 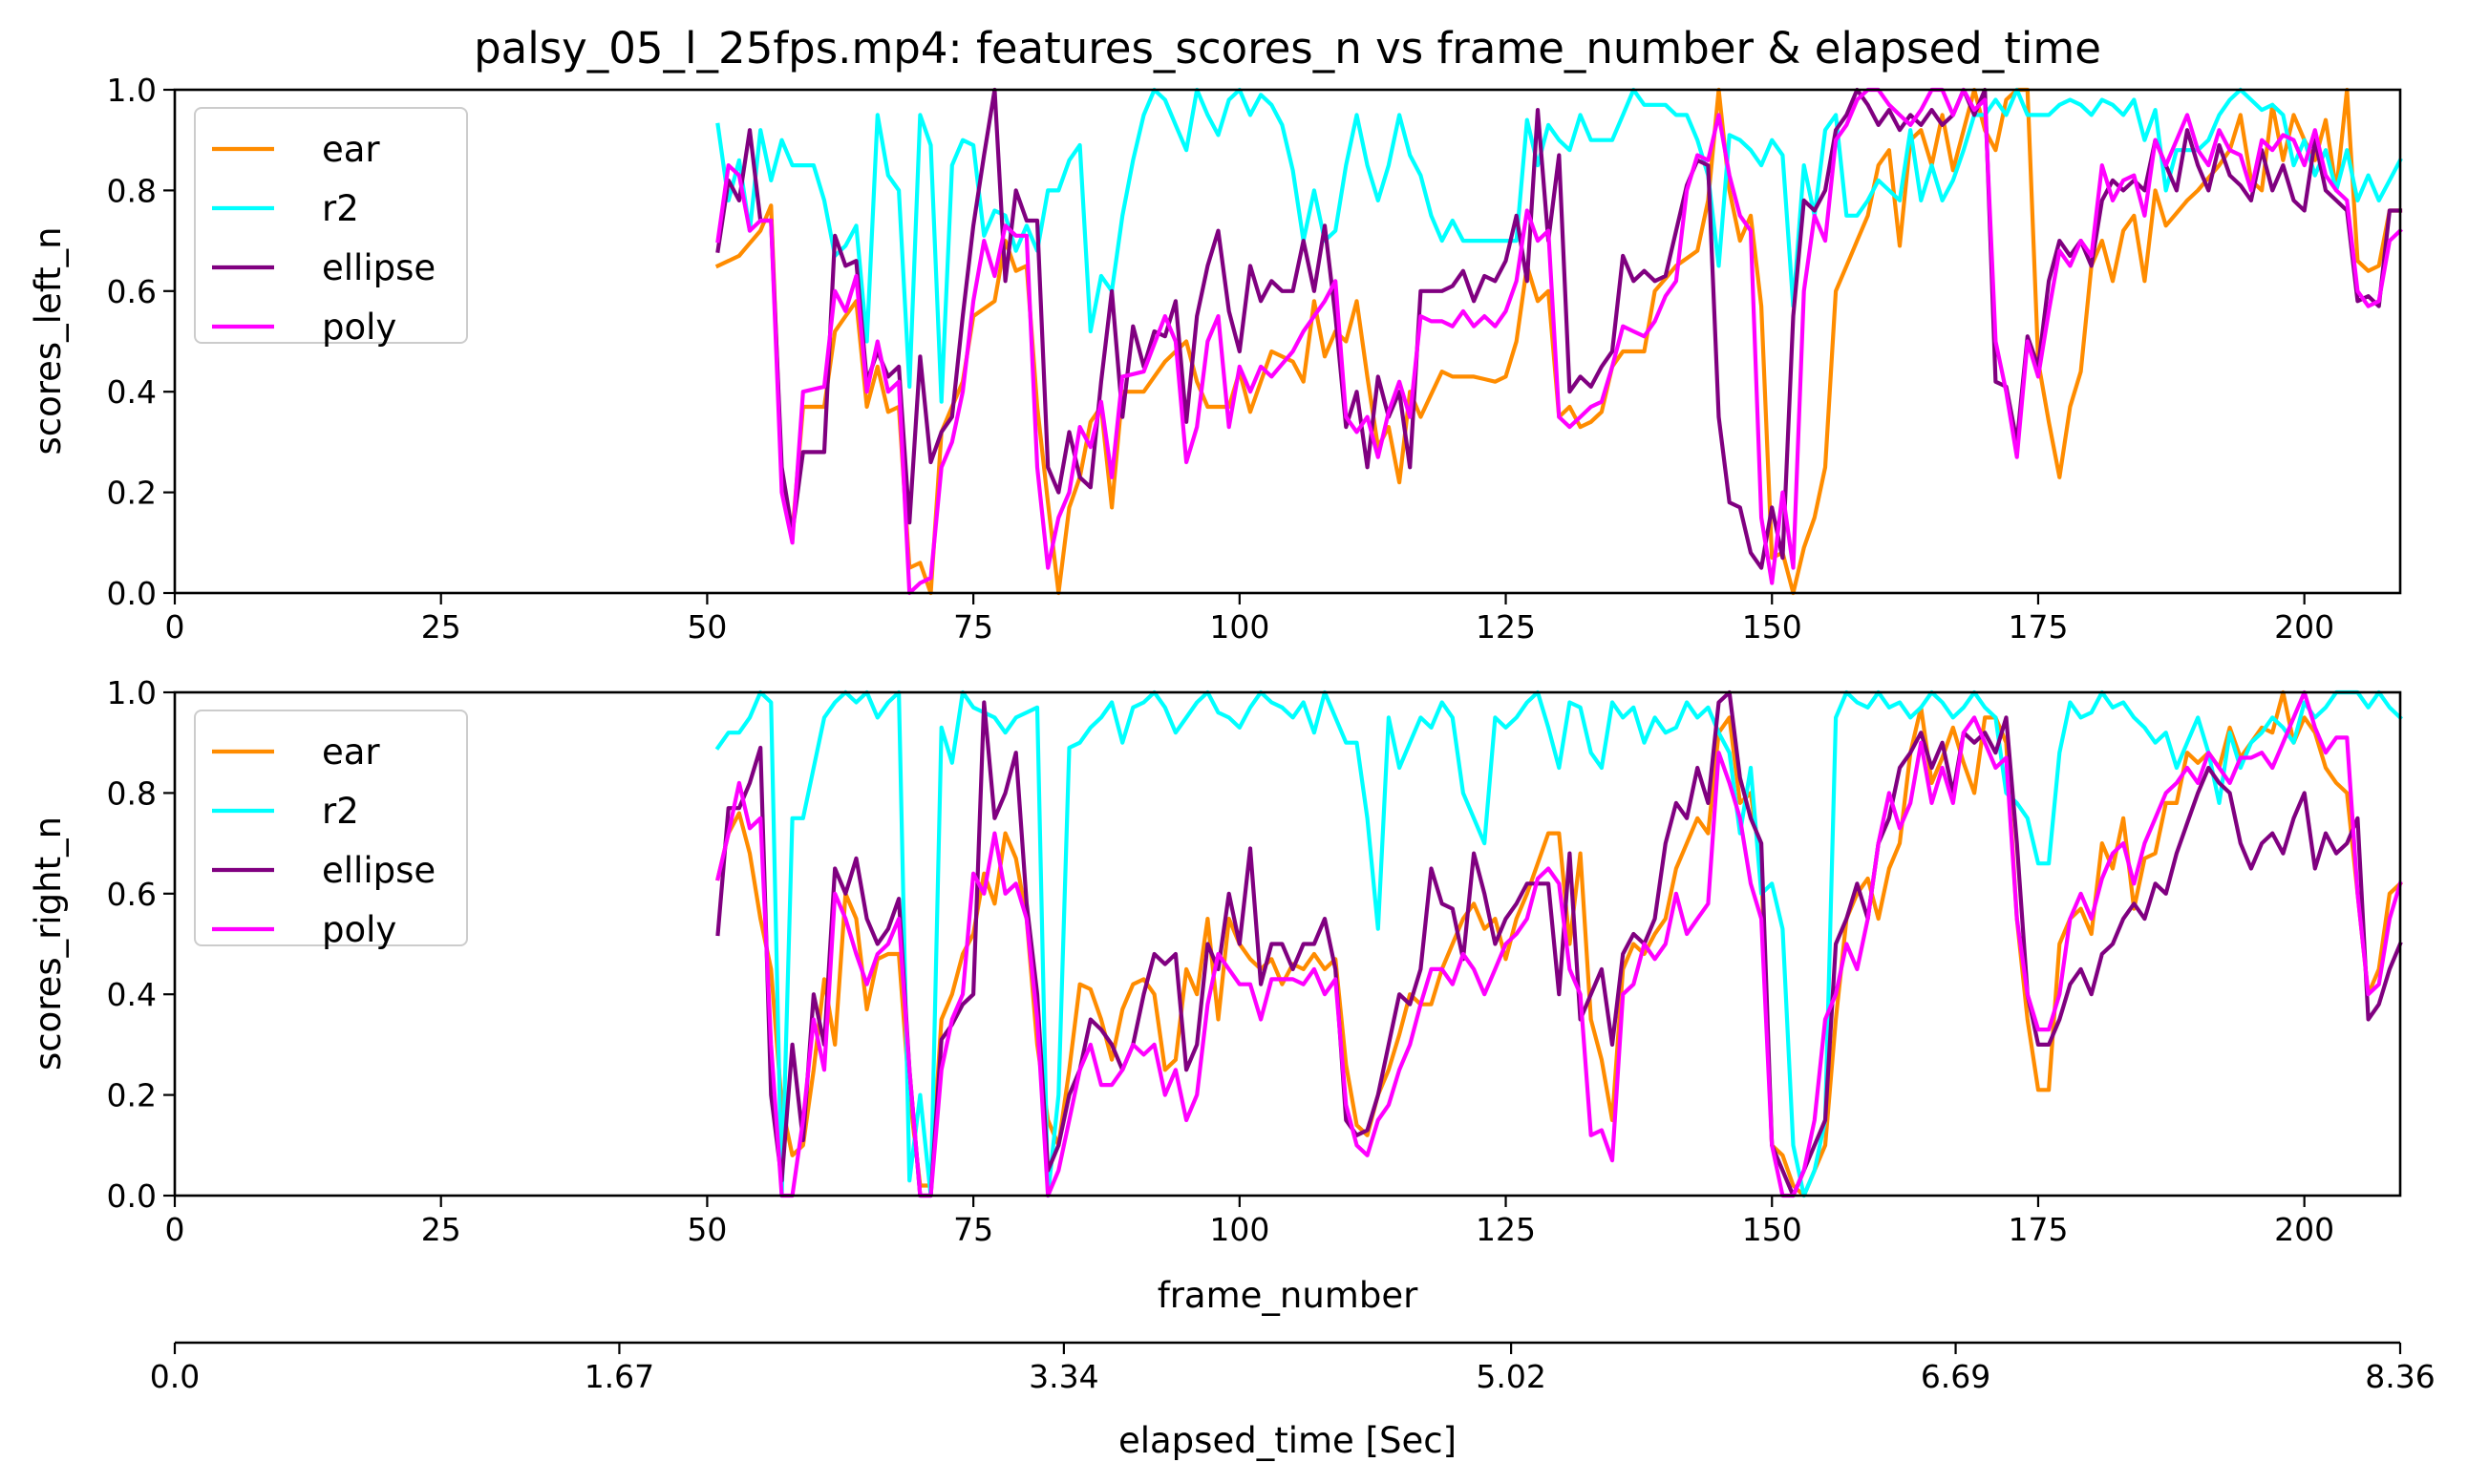 What do you see at coordinates (441, 1230) in the screenshot?
I see `bottom-x-tick-label: 25` at bounding box center [441, 1230].